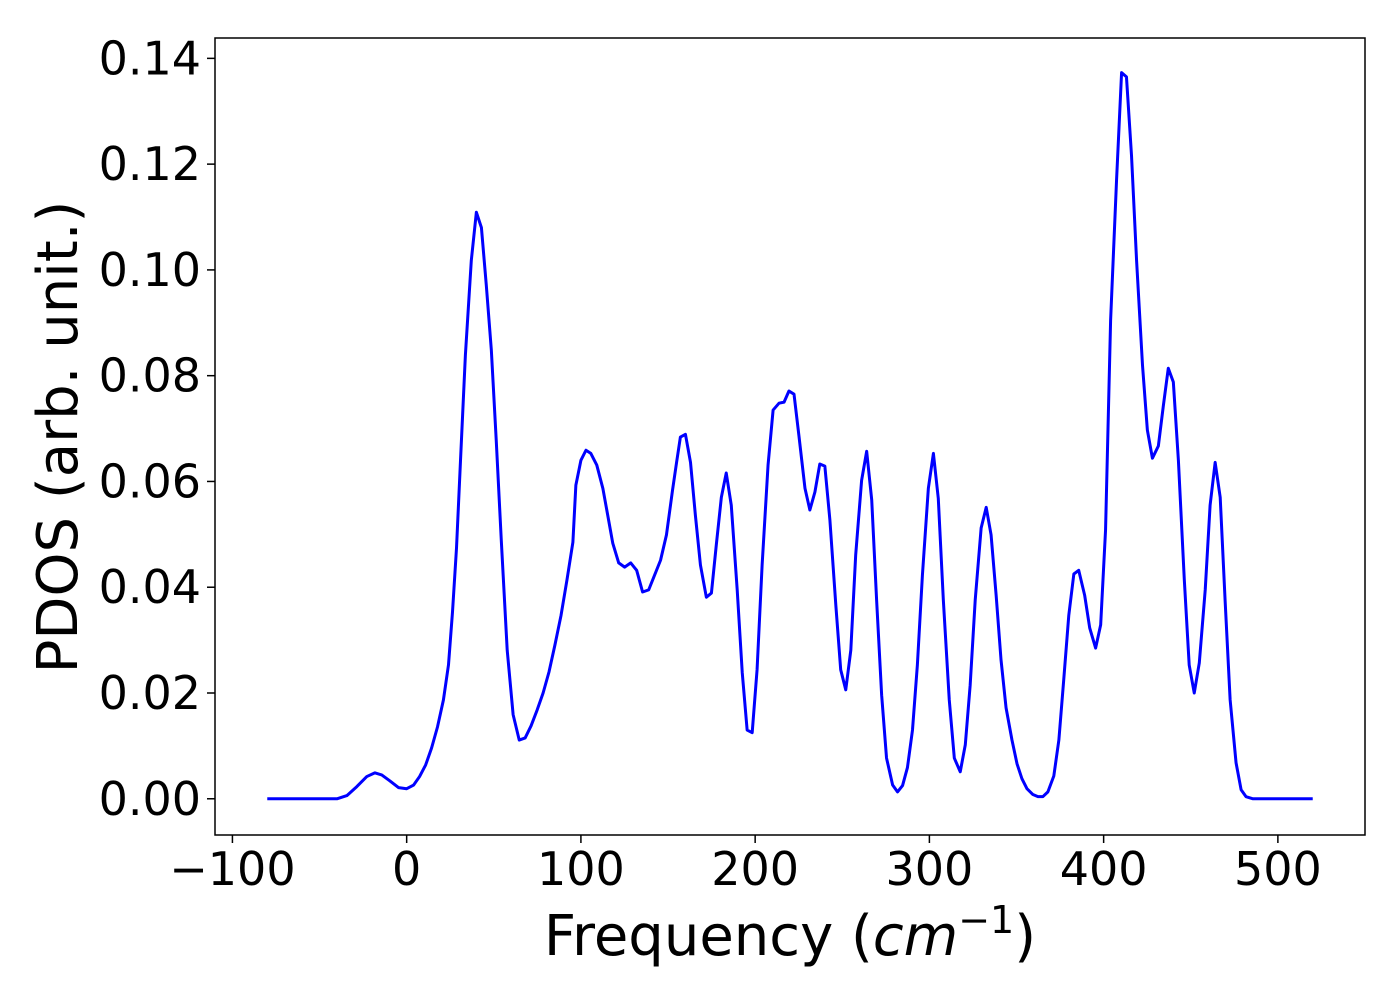  Describe the element at coordinates (406, 869) in the screenshot. I see `x-tick-label: 0` at that location.